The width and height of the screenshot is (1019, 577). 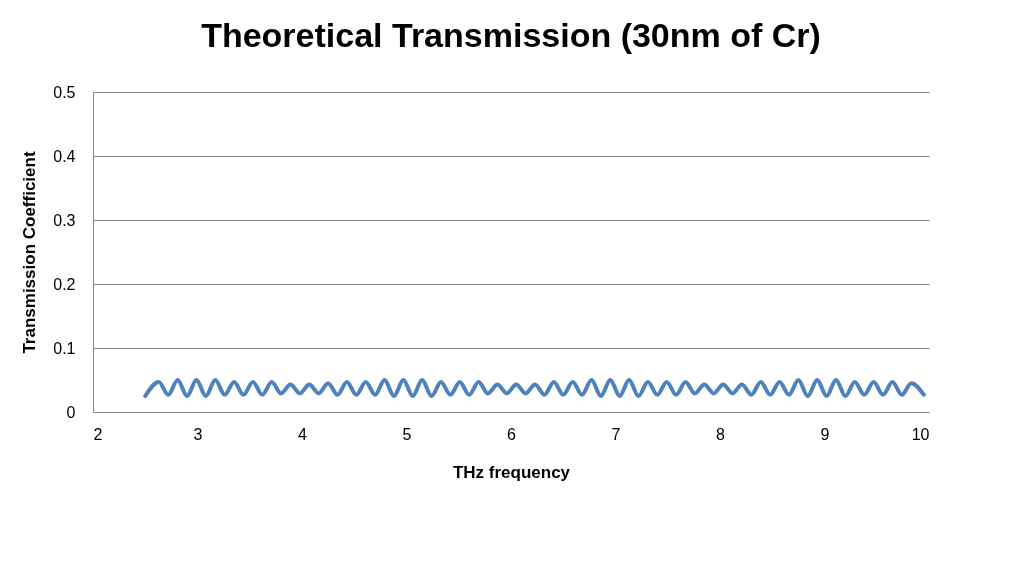 What do you see at coordinates (64, 156) in the screenshot?
I see `y-tick-label: 0.4` at bounding box center [64, 156].